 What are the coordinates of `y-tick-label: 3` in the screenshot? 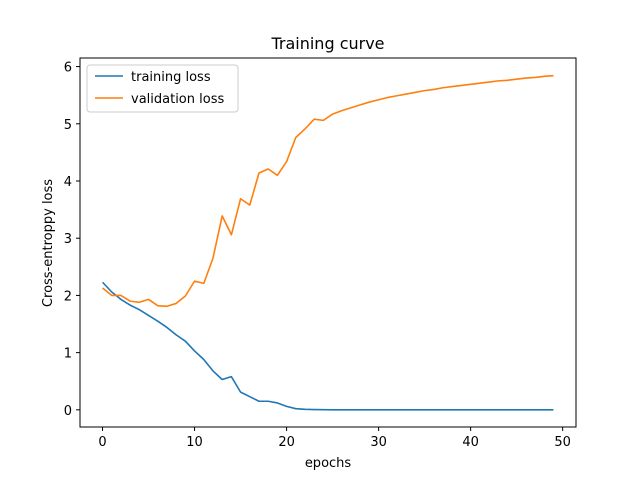 It's located at (68, 239).